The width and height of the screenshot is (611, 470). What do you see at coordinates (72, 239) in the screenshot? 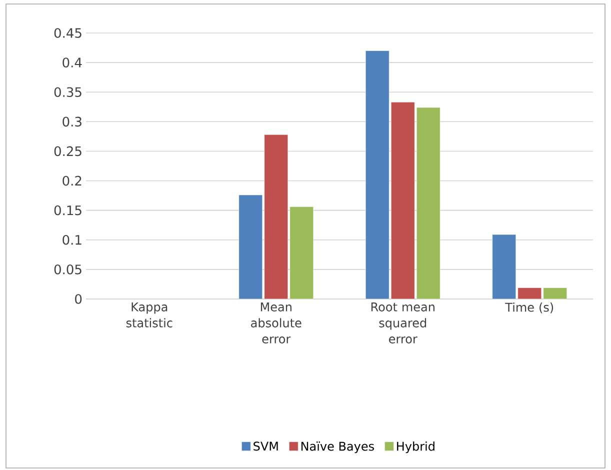
I see `y-tick-label: 0.1` at bounding box center [72, 239].